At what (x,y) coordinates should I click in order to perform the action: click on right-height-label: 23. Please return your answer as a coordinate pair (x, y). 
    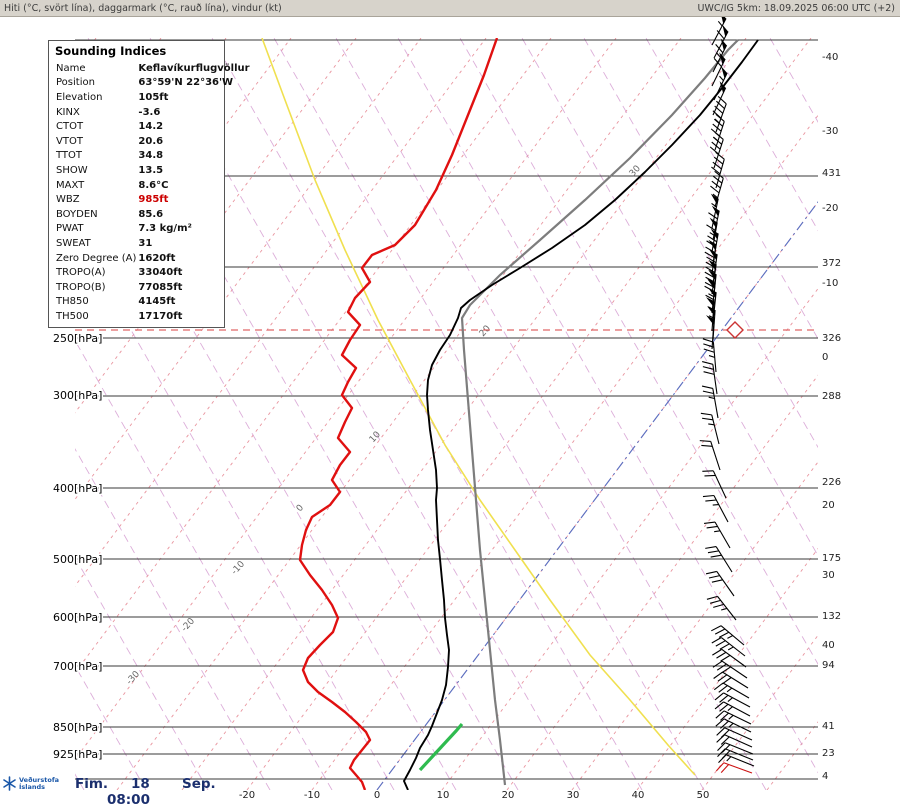
    Looking at the image, I should click on (828, 753).